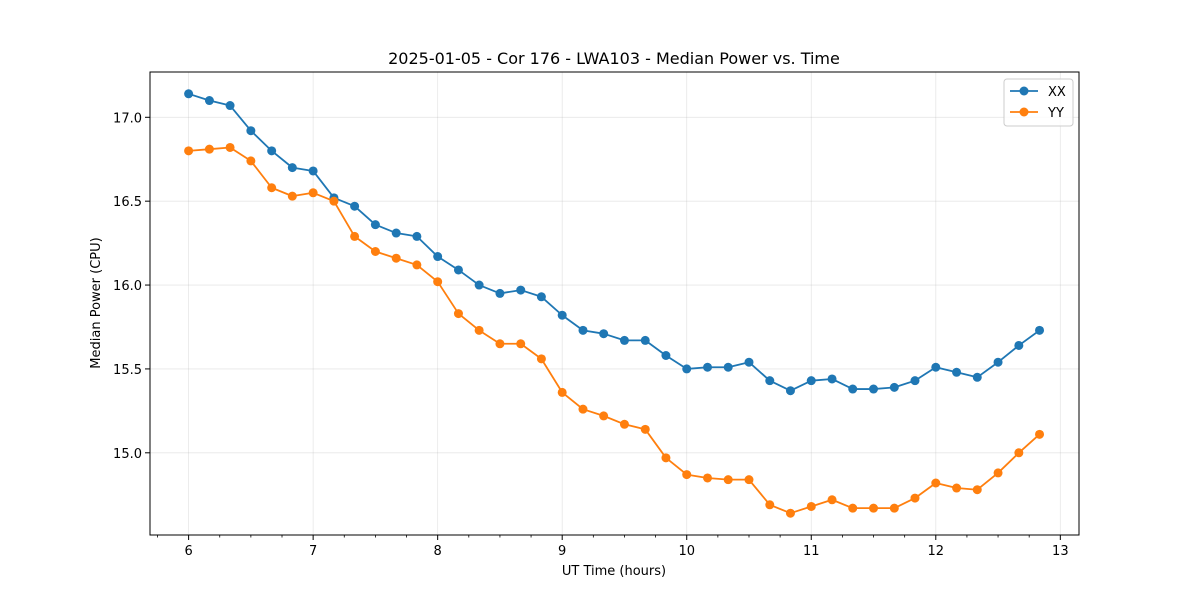 Image resolution: width=1200 pixels, height=600 pixels. What do you see at coordinates (1038, 102) in the screenshot?
I see `legend: XX YY` at bounding box center [1038, 102].